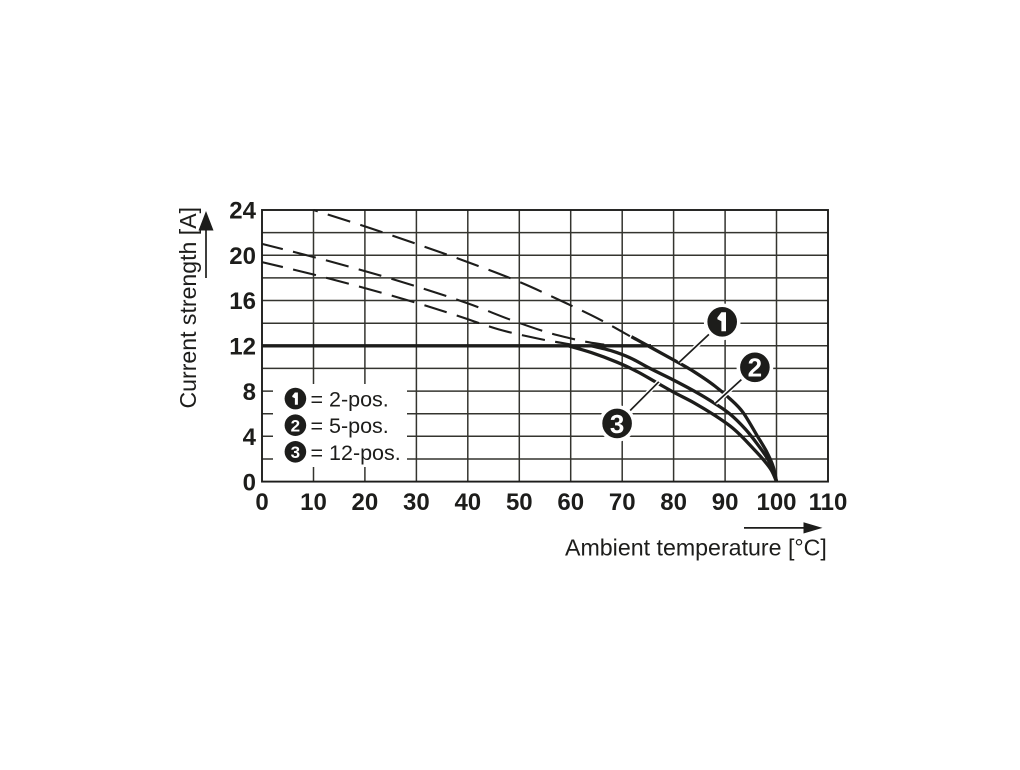 The height and width of the screenshot is (770, 1020). I want to click on svg-text: 10, so click(313, 502).